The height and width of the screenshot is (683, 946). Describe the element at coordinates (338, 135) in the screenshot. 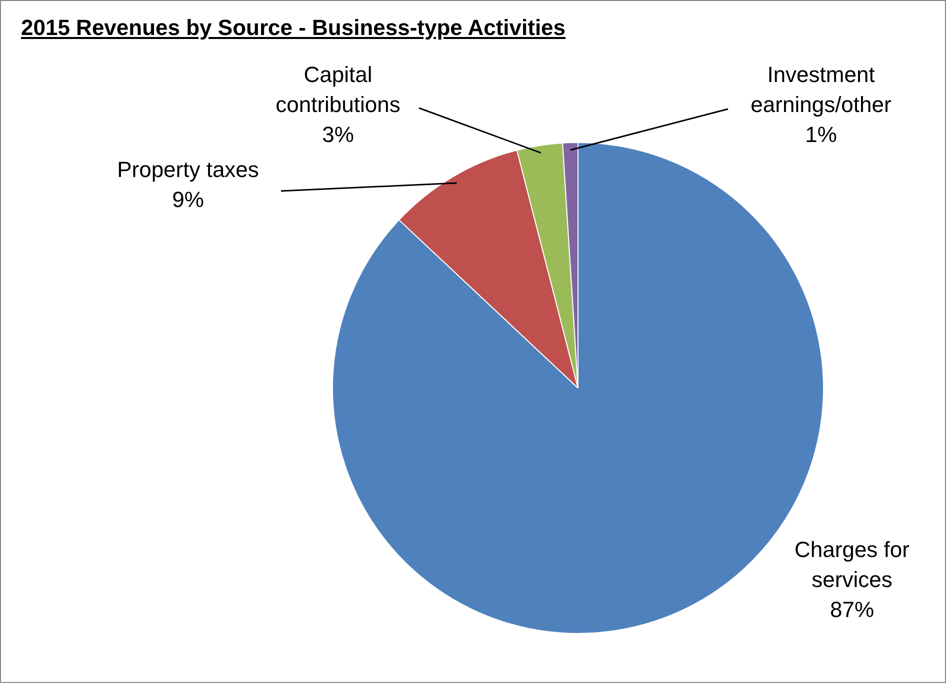

I see `data-label: 3%` at that location.